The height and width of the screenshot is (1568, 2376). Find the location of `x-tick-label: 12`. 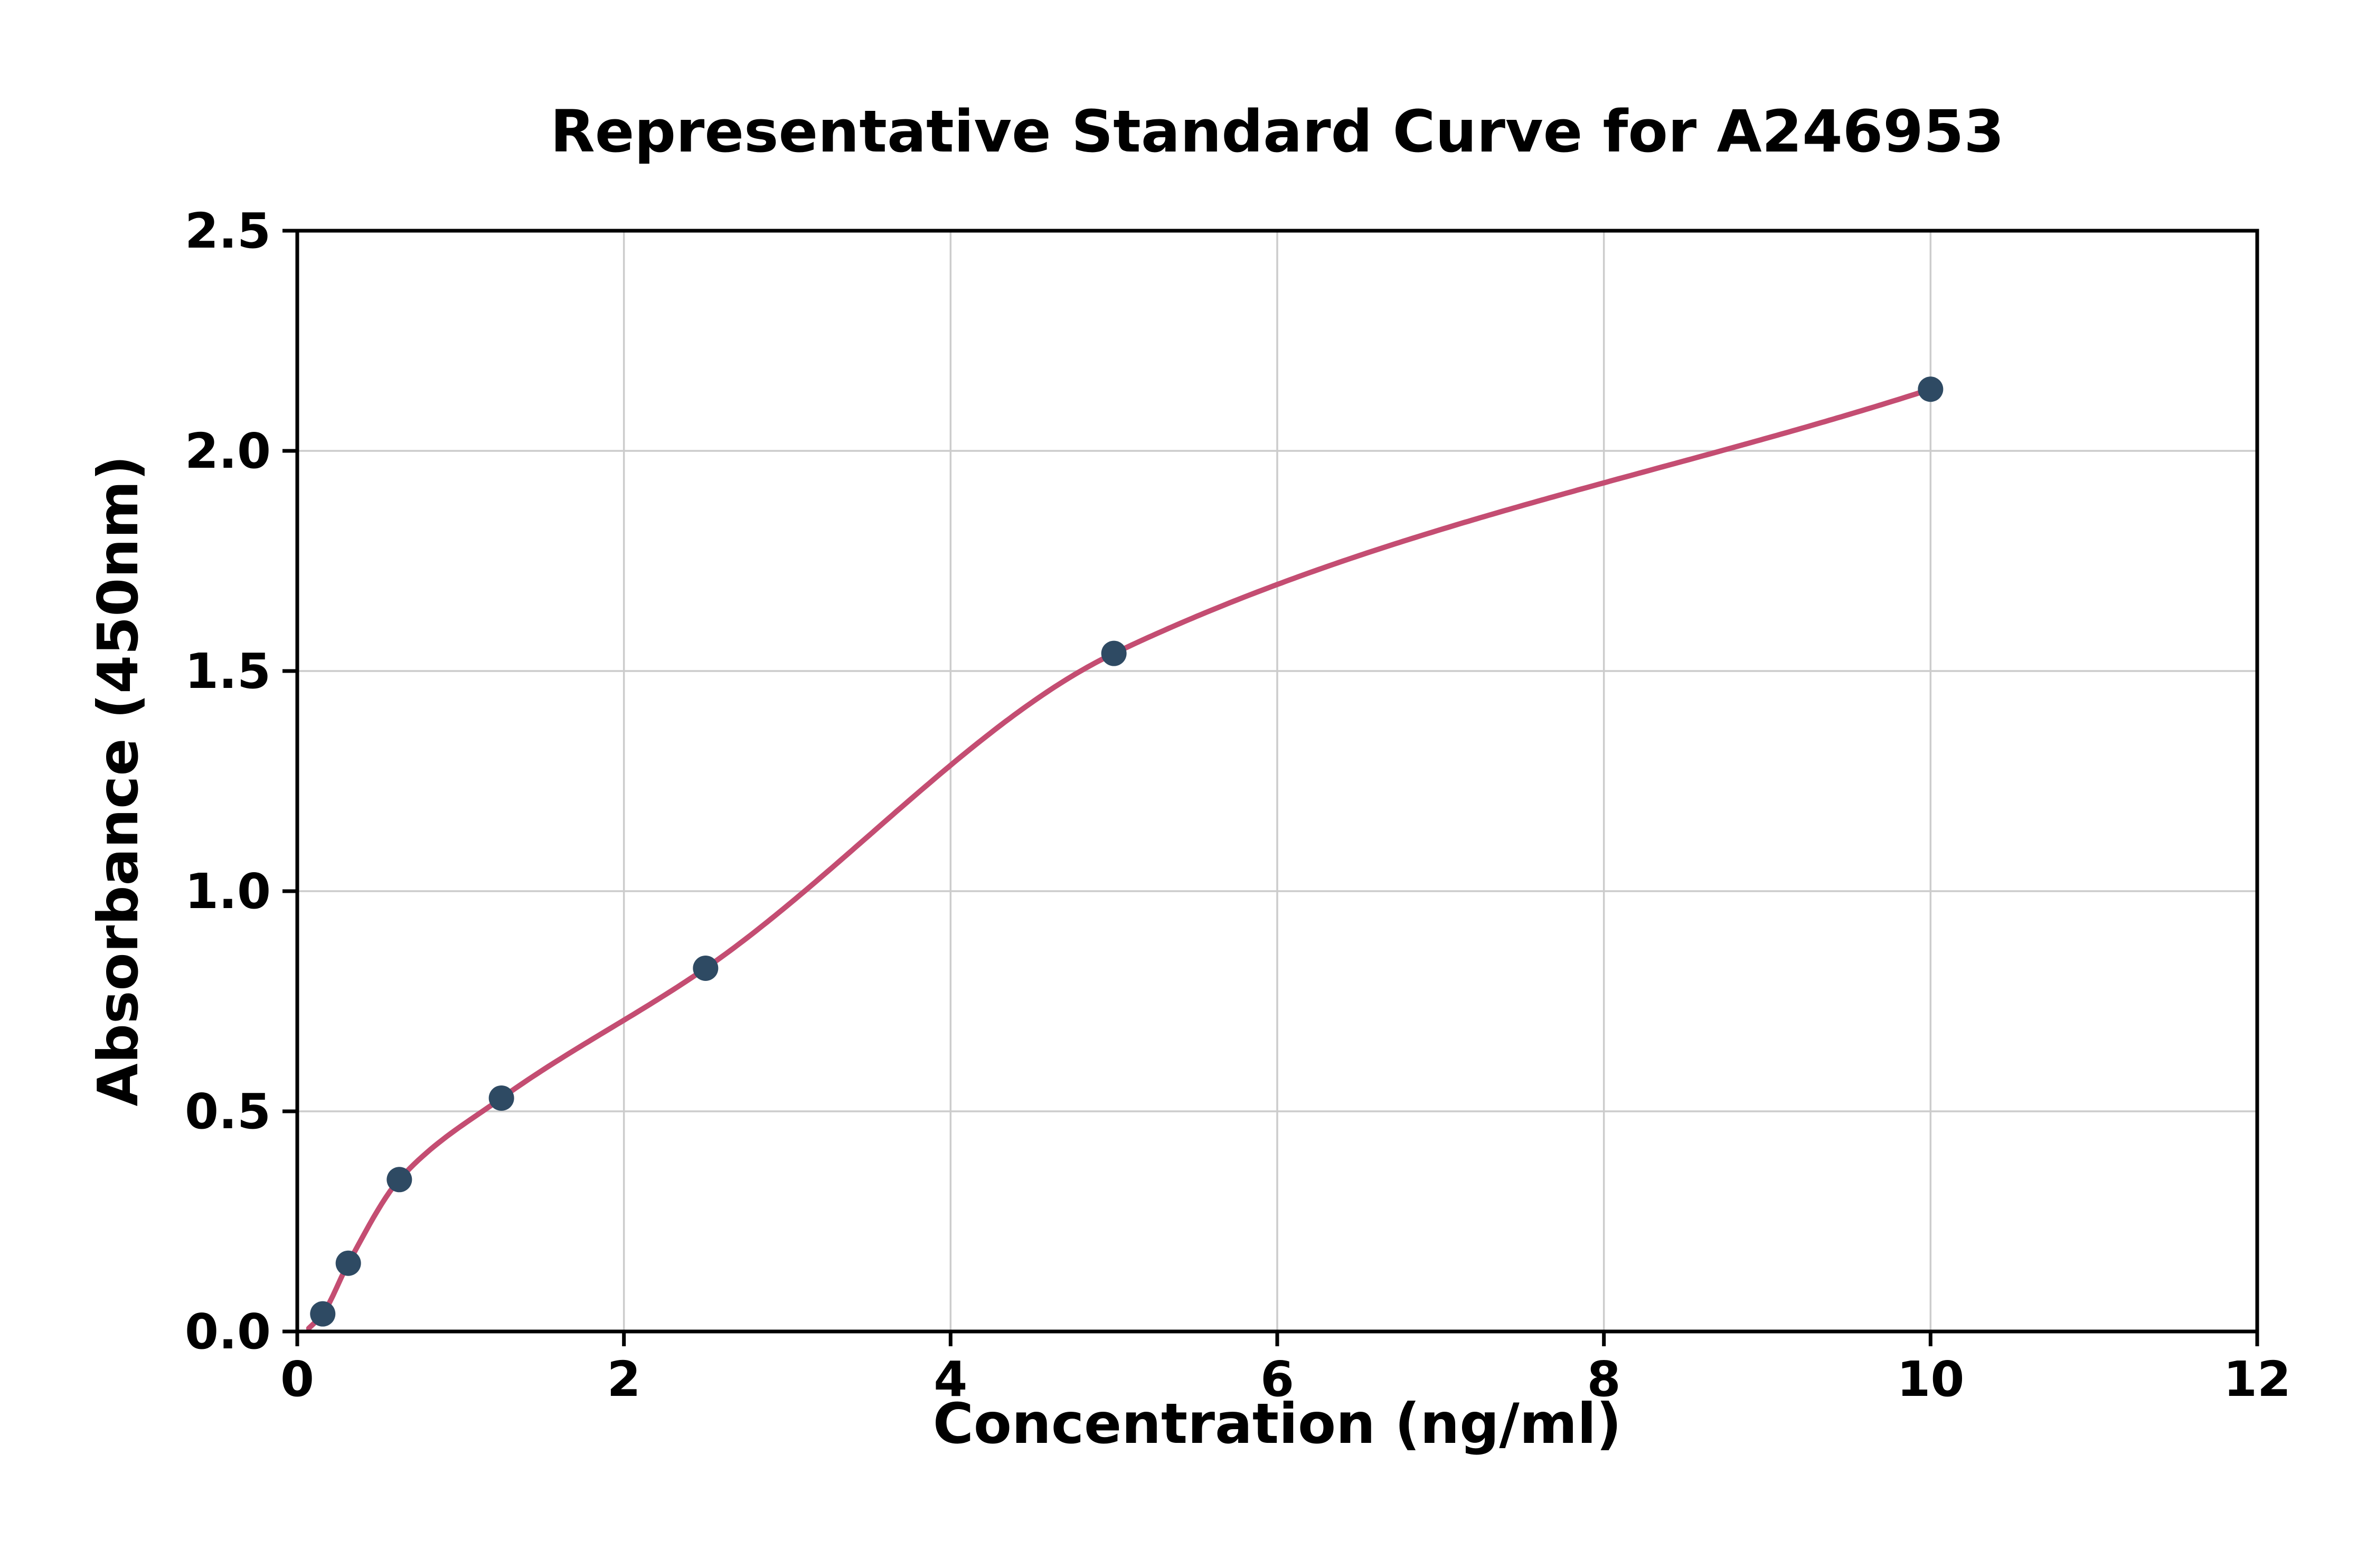

x-tick-label: 12 is located at coordinates (2257, 1380).